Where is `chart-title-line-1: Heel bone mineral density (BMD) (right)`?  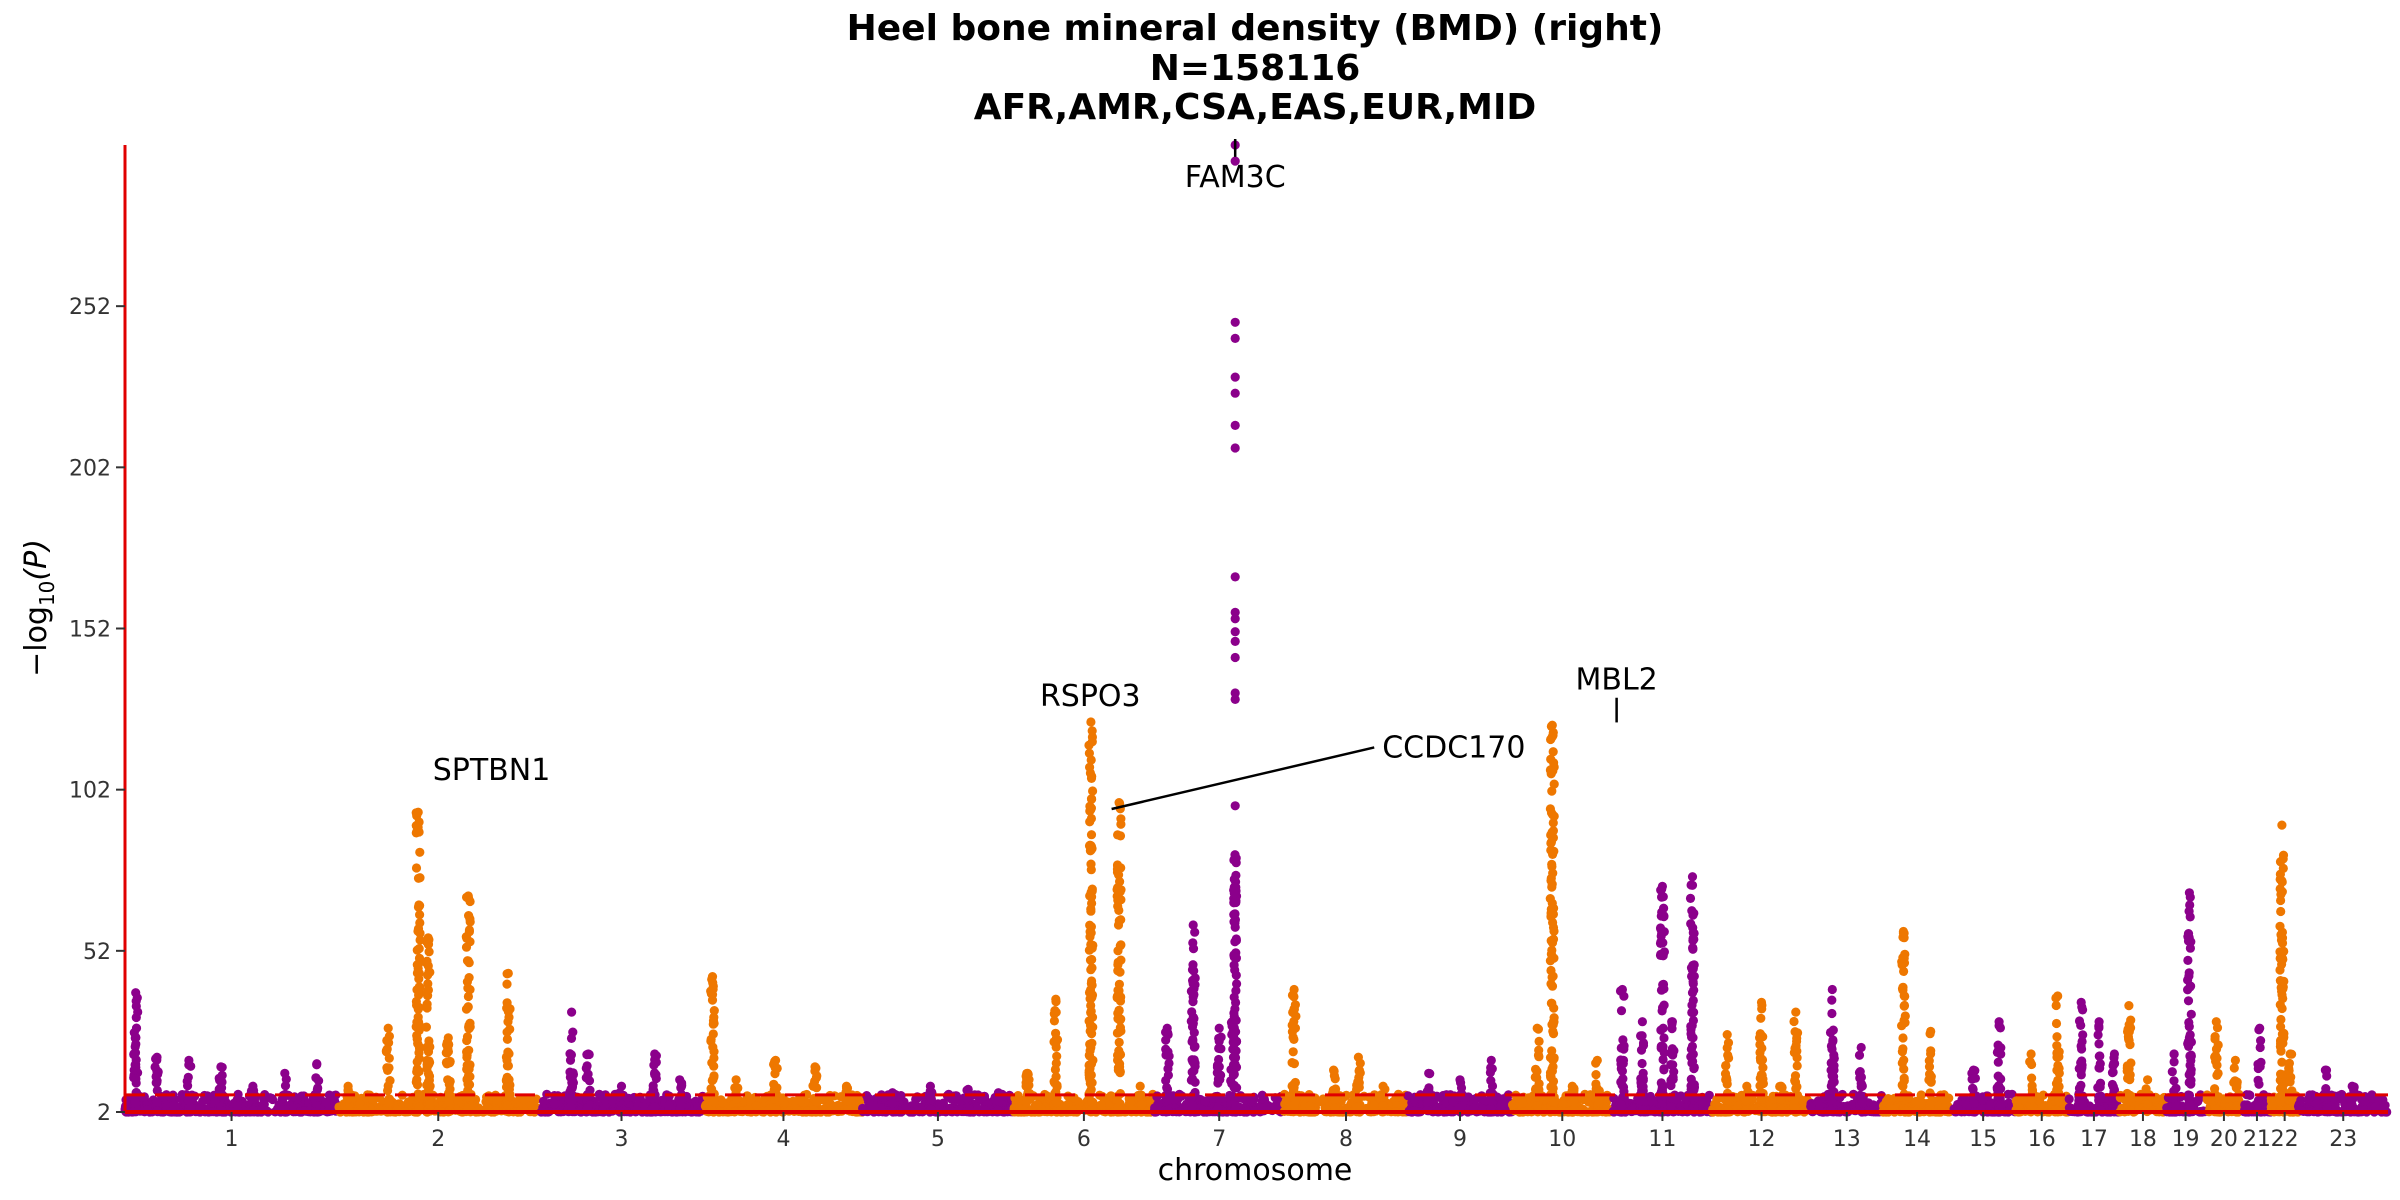 chart-title-line-1: Heel bone mineral density (BMD) (right) is located at coordinates (1255, 28).